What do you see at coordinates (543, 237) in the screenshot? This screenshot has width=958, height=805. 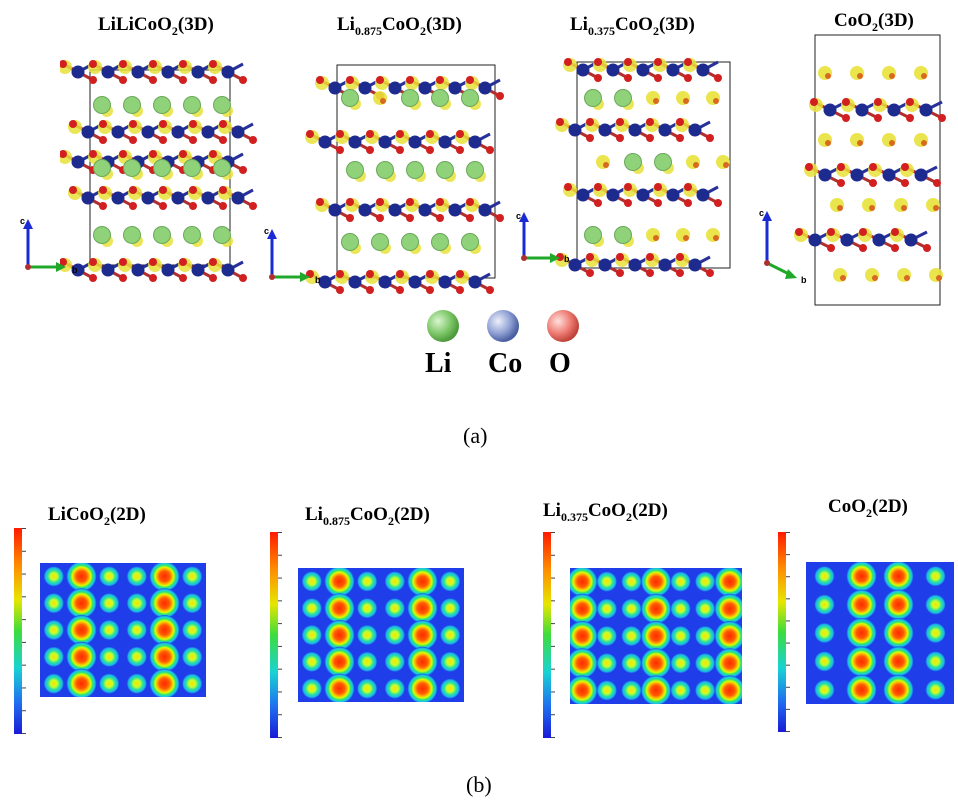 I see `axis-indicator-3: c b` at bounding box center [543, 237].